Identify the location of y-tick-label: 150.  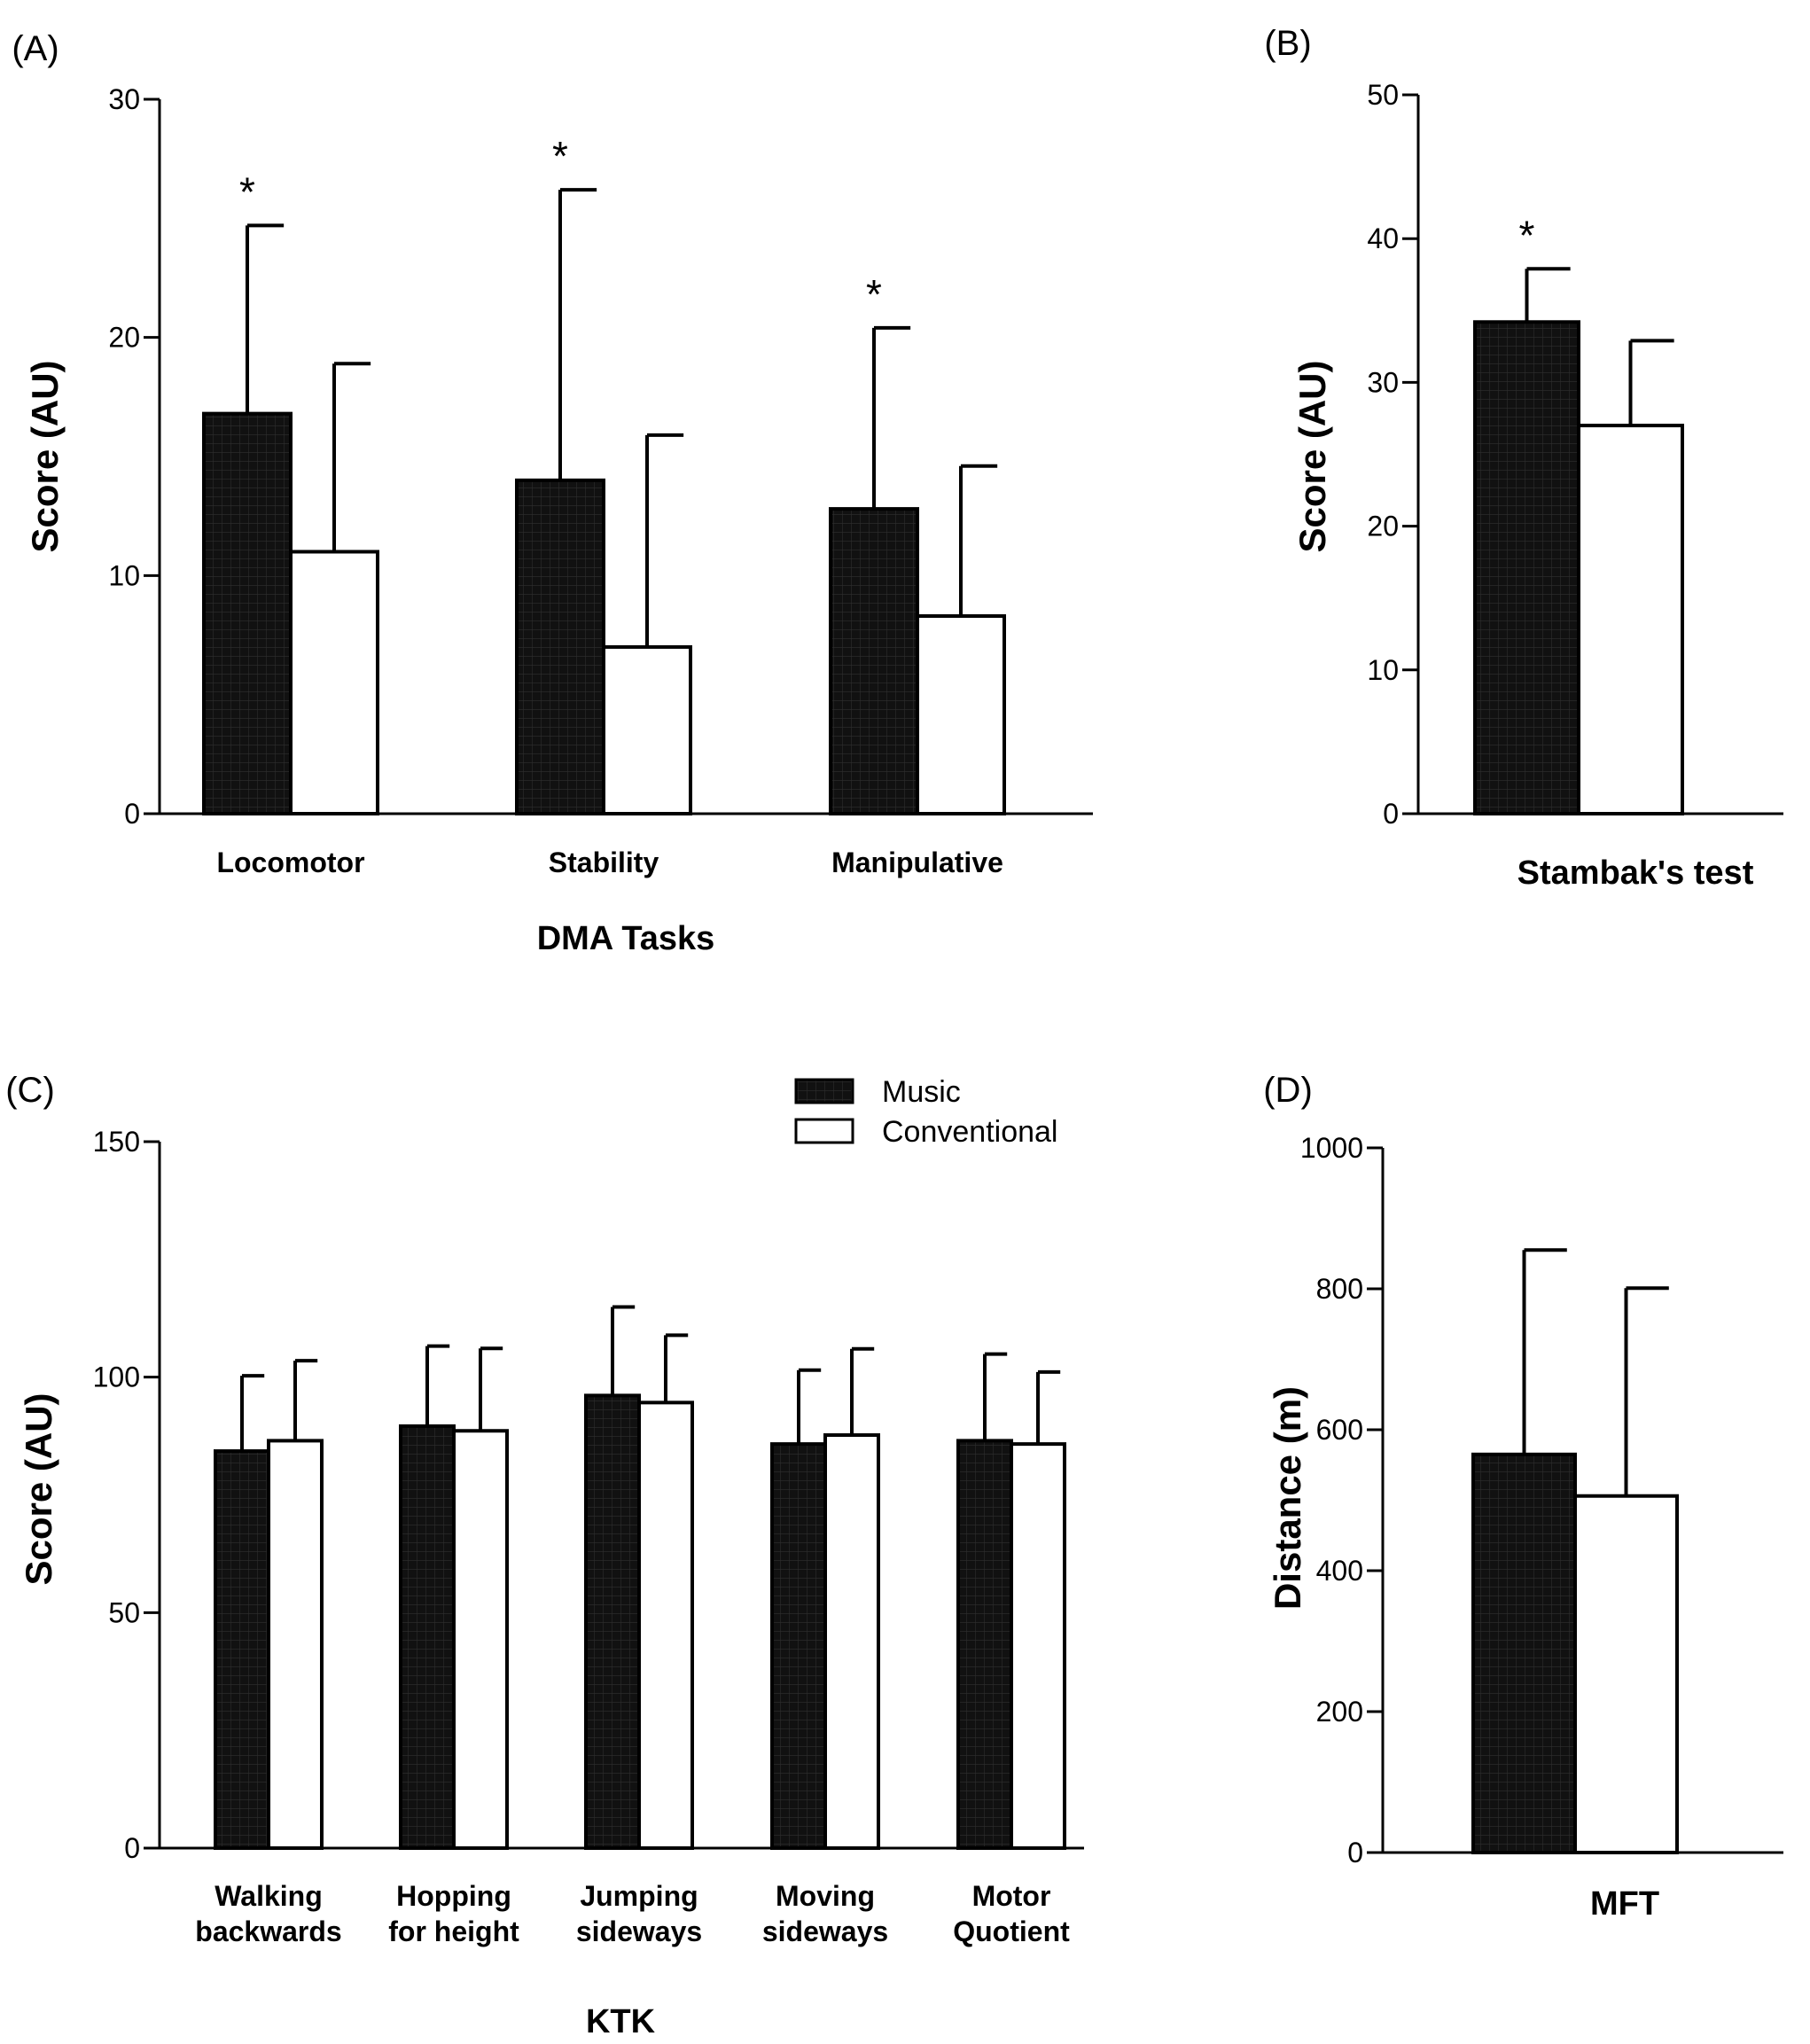
(116, 1142).